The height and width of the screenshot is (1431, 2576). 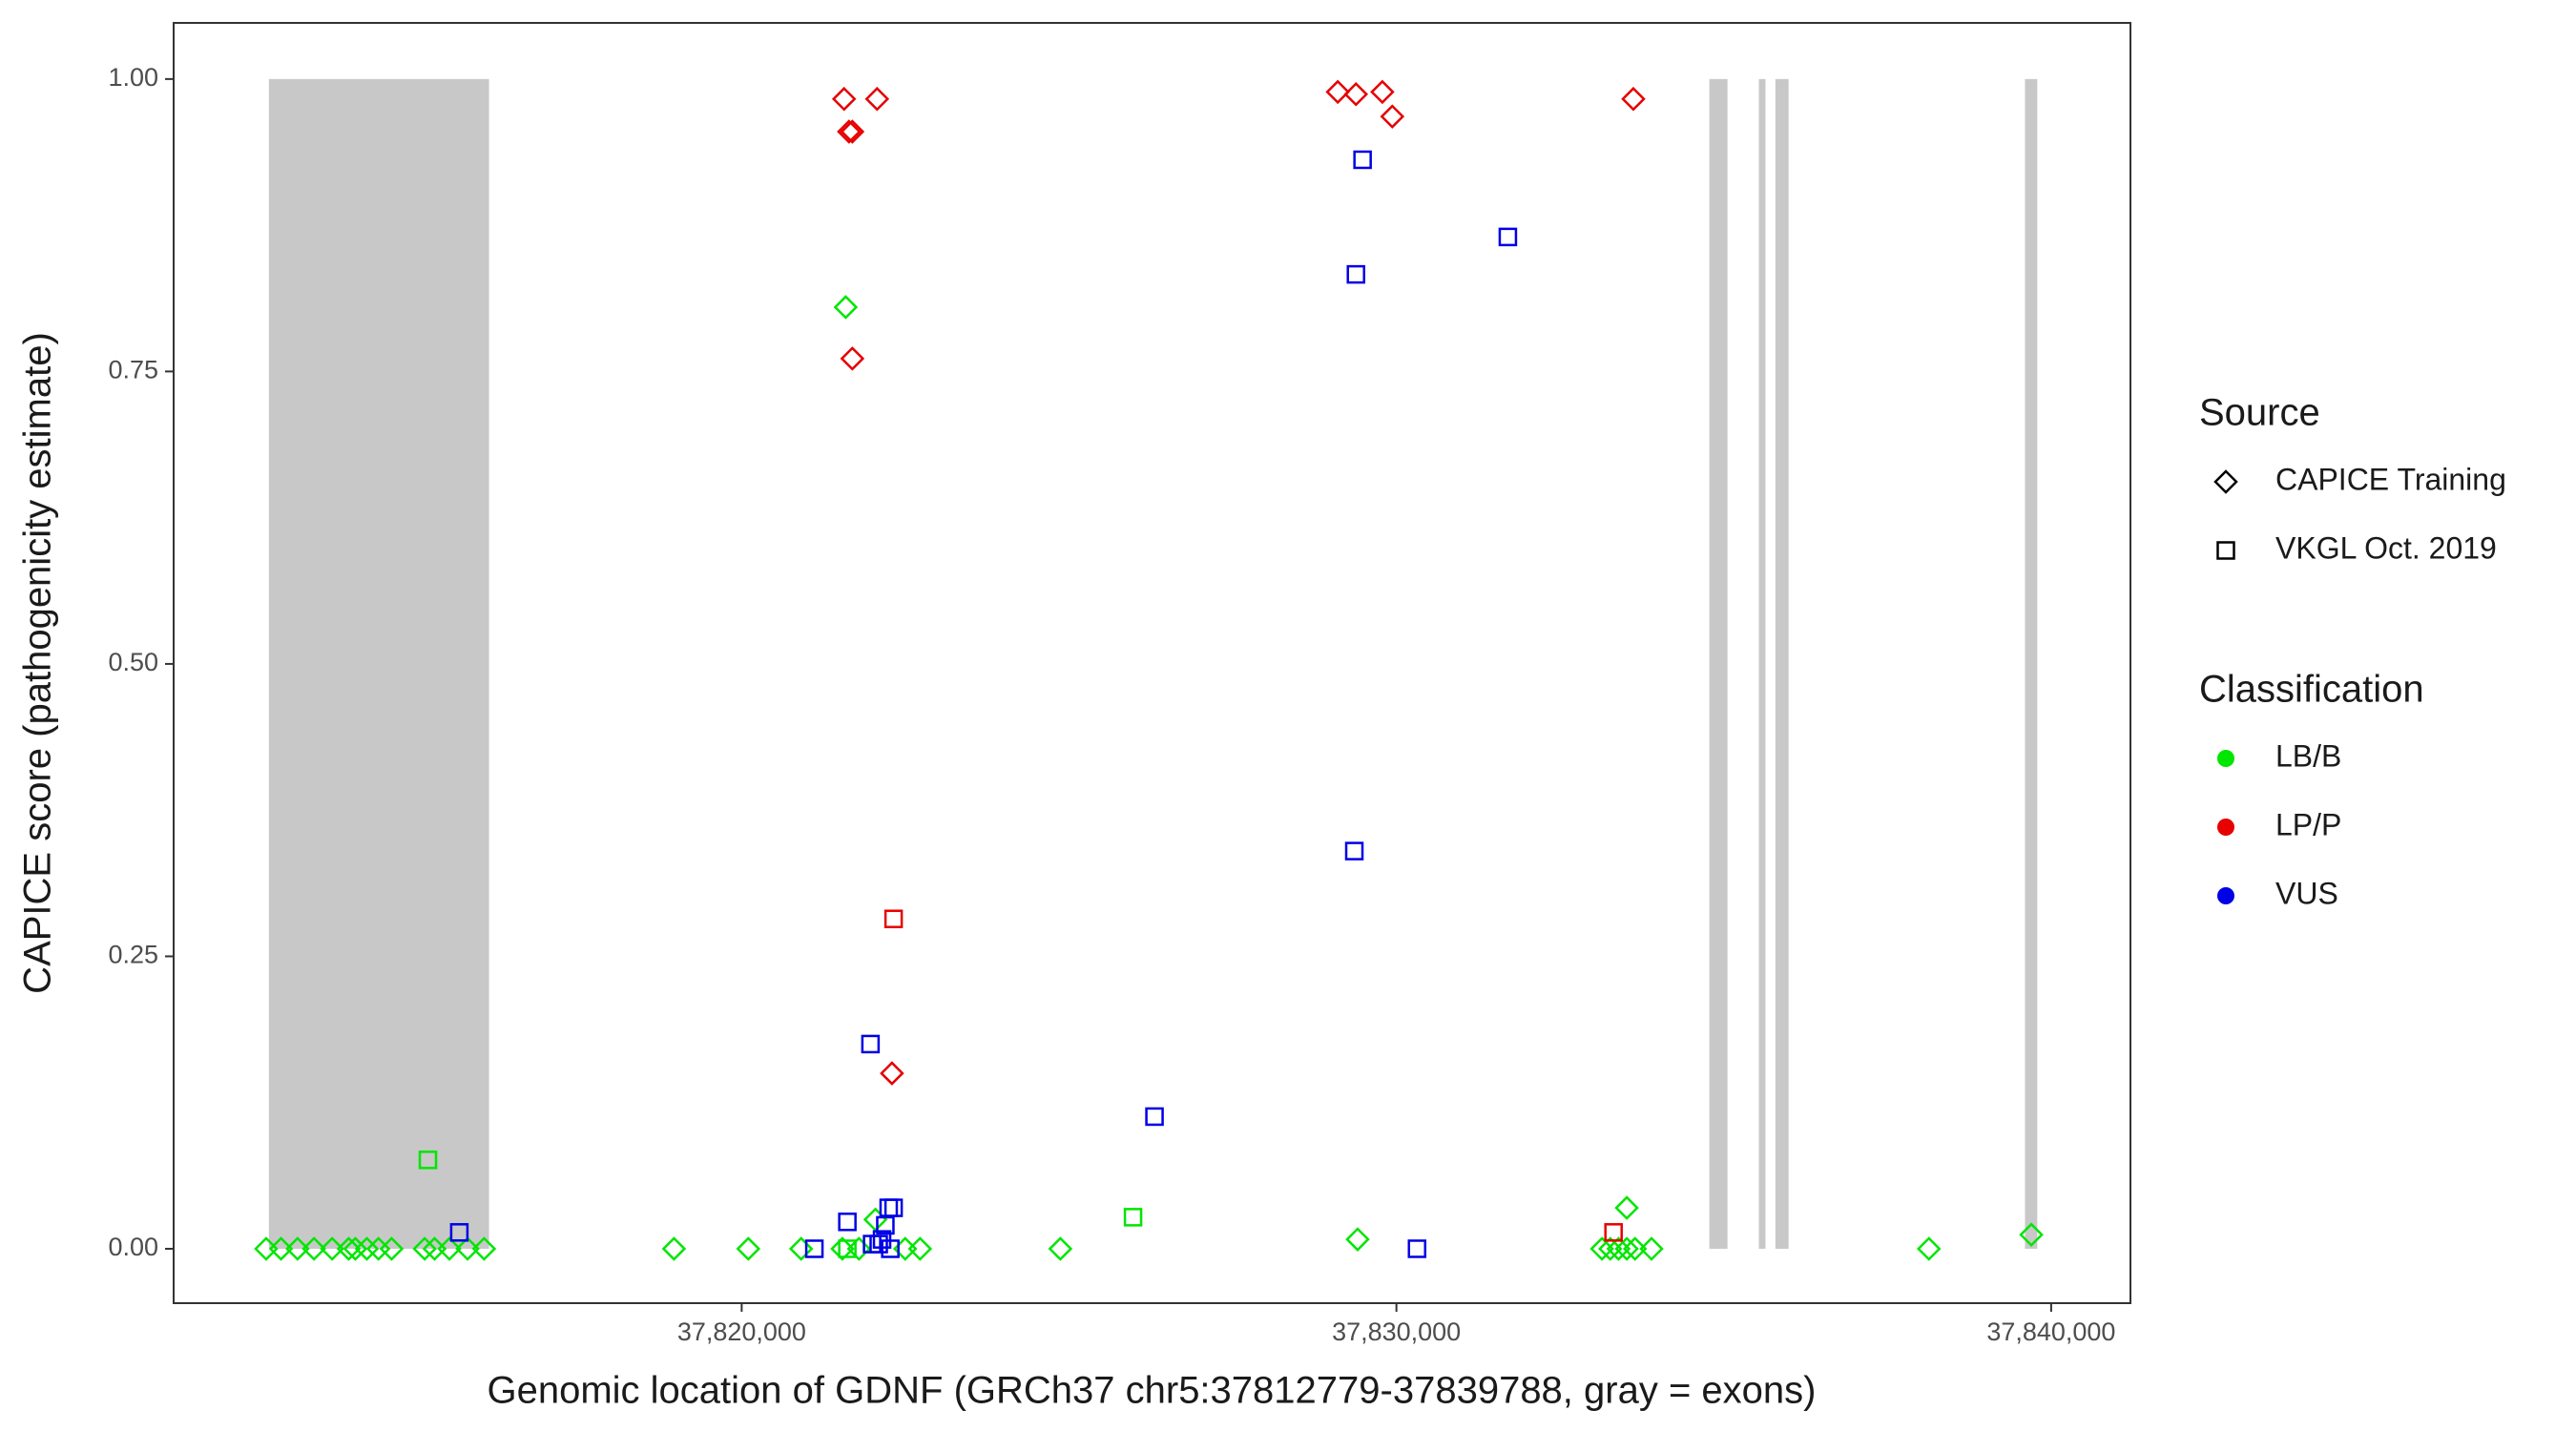 I want to click on x-tick-label: 37,830,000, so click(x=1396, y=1331).